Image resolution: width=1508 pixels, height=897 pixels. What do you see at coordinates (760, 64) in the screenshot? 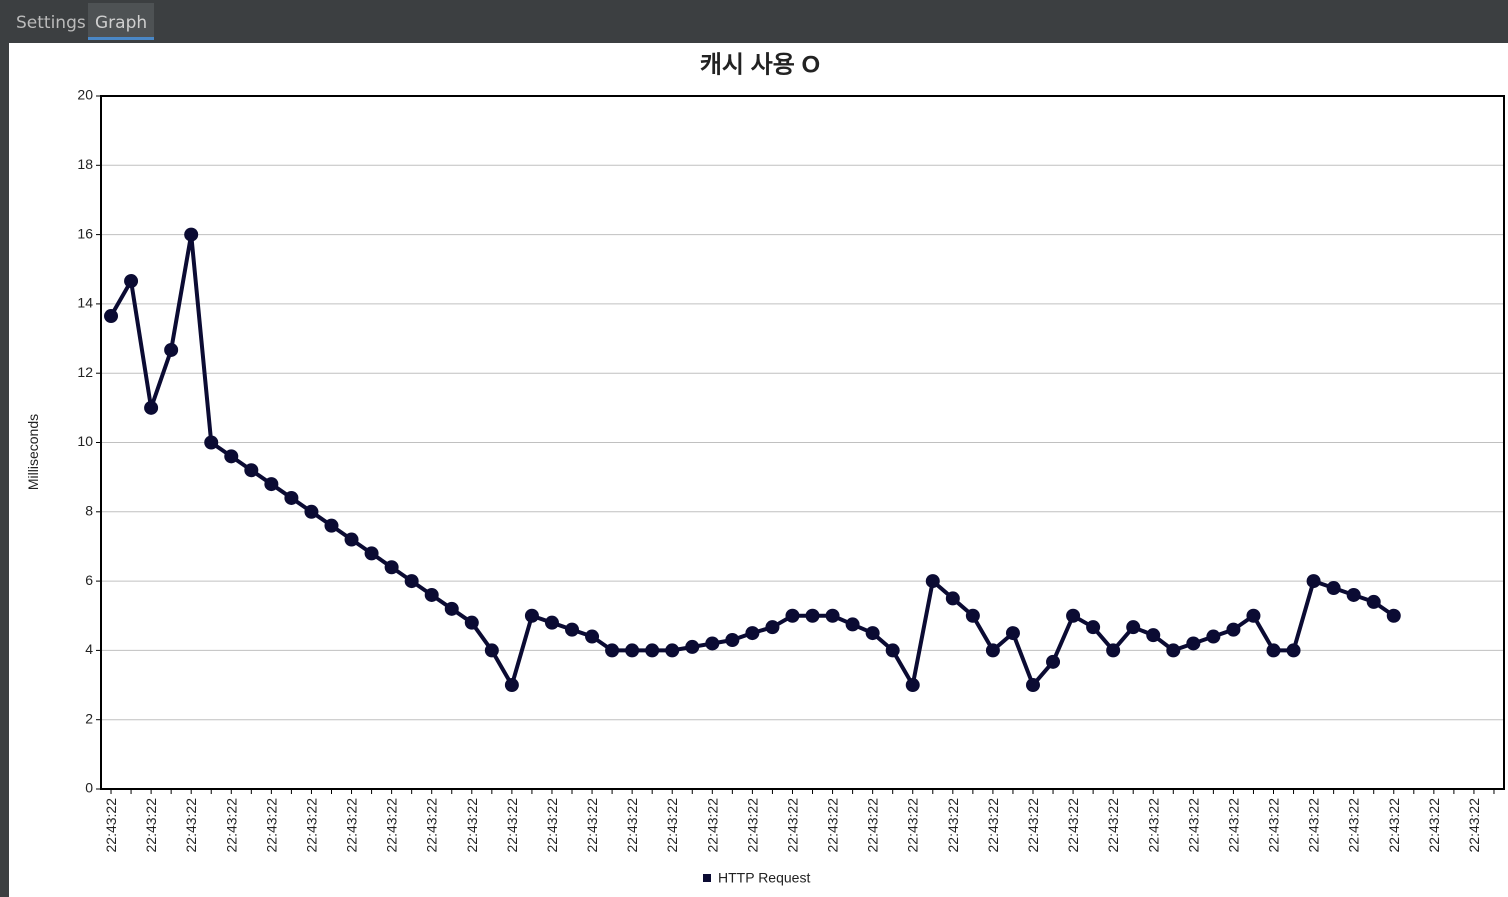
I see `chart-title: 캐시 사용 O` at bounding box center [760, 64].